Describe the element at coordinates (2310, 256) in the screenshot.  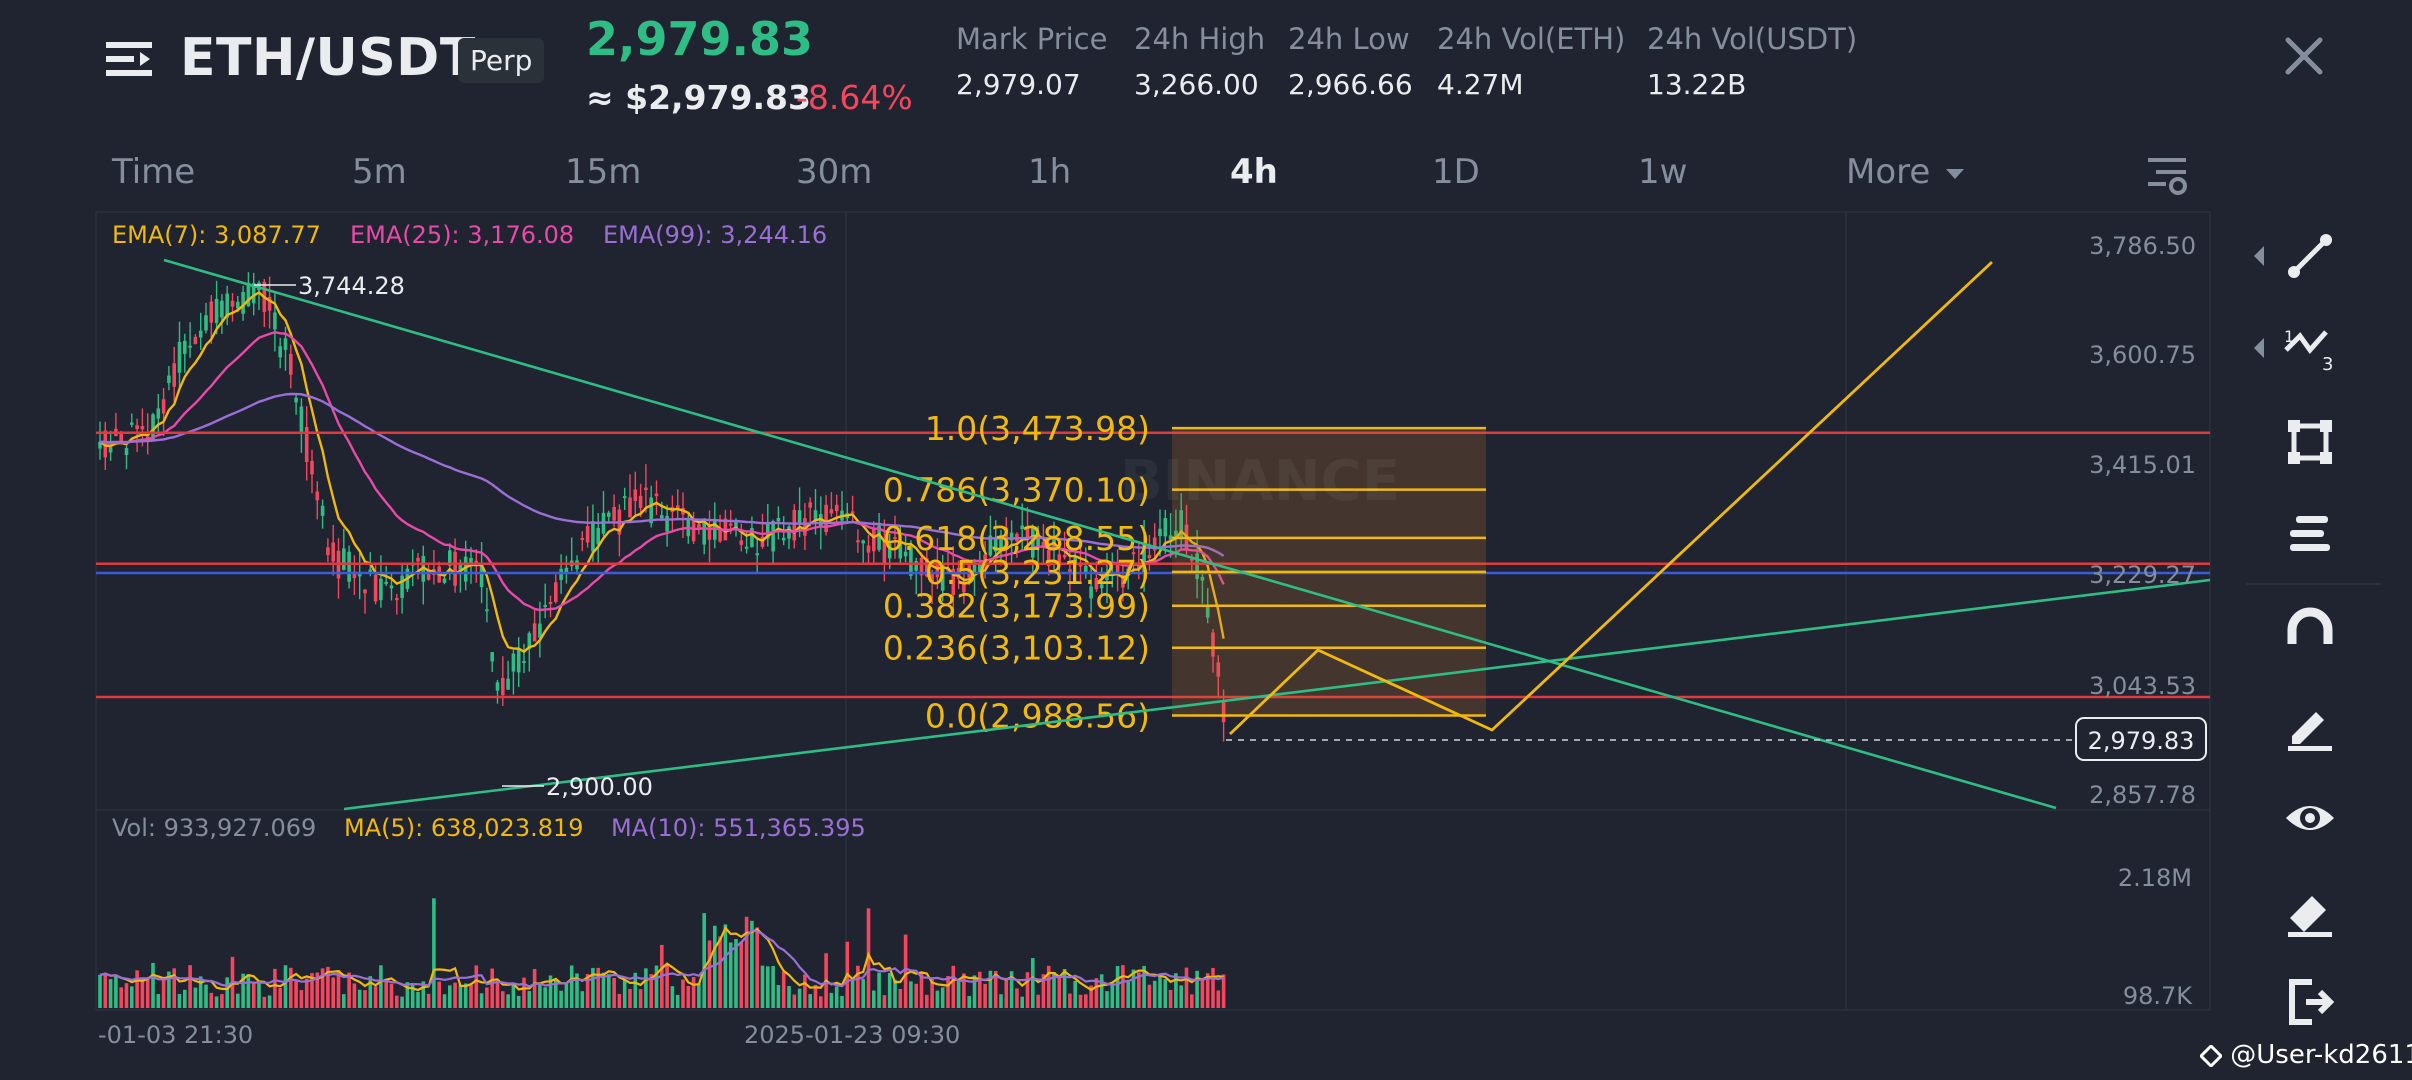
I see `trendline-tool-icon` at that location.